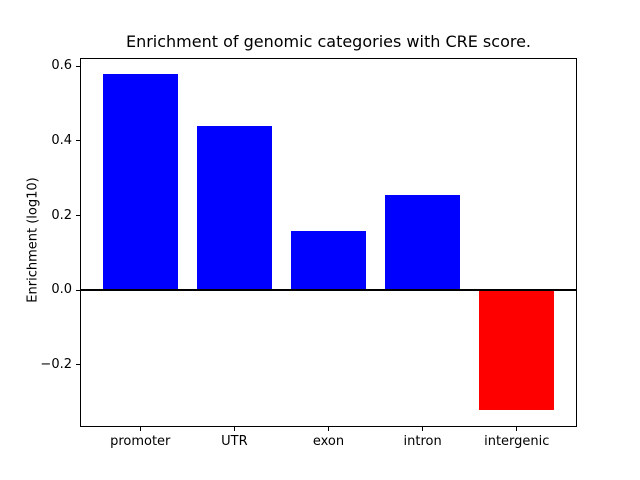 The height and width of the screenshot is (480, 640). I want to click on x-tick-label-intron: intron, so click(422, 441).